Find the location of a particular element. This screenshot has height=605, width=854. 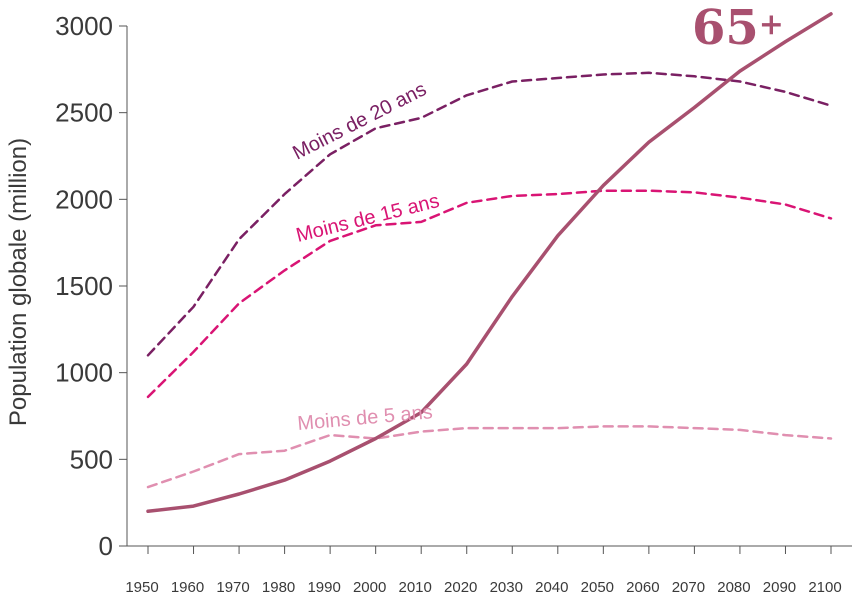

x-tick-label: 1960 is located at coordinates (187, 587).